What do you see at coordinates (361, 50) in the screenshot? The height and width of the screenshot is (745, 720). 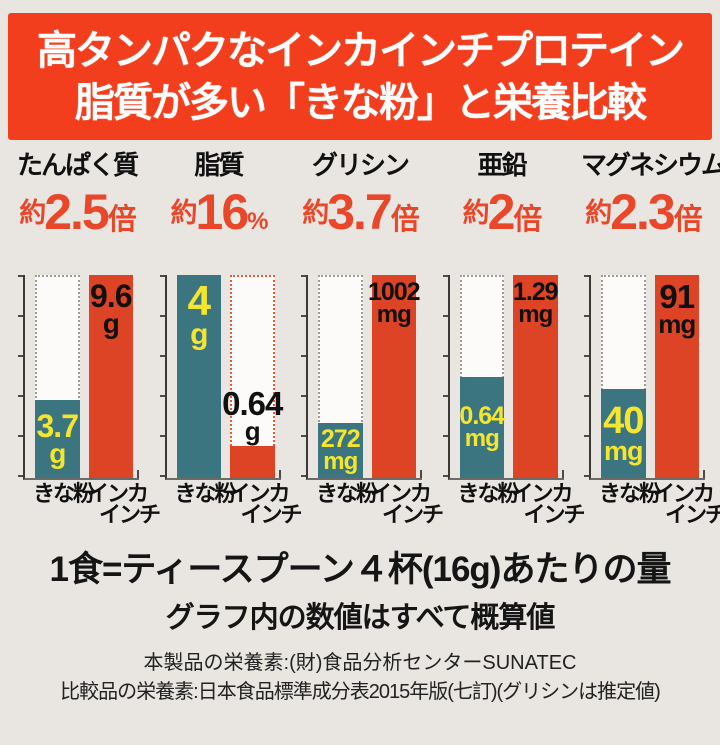 I see `header-line-1: 高タンパクなインカインチプロテイン` at bounding box center [361, 50].